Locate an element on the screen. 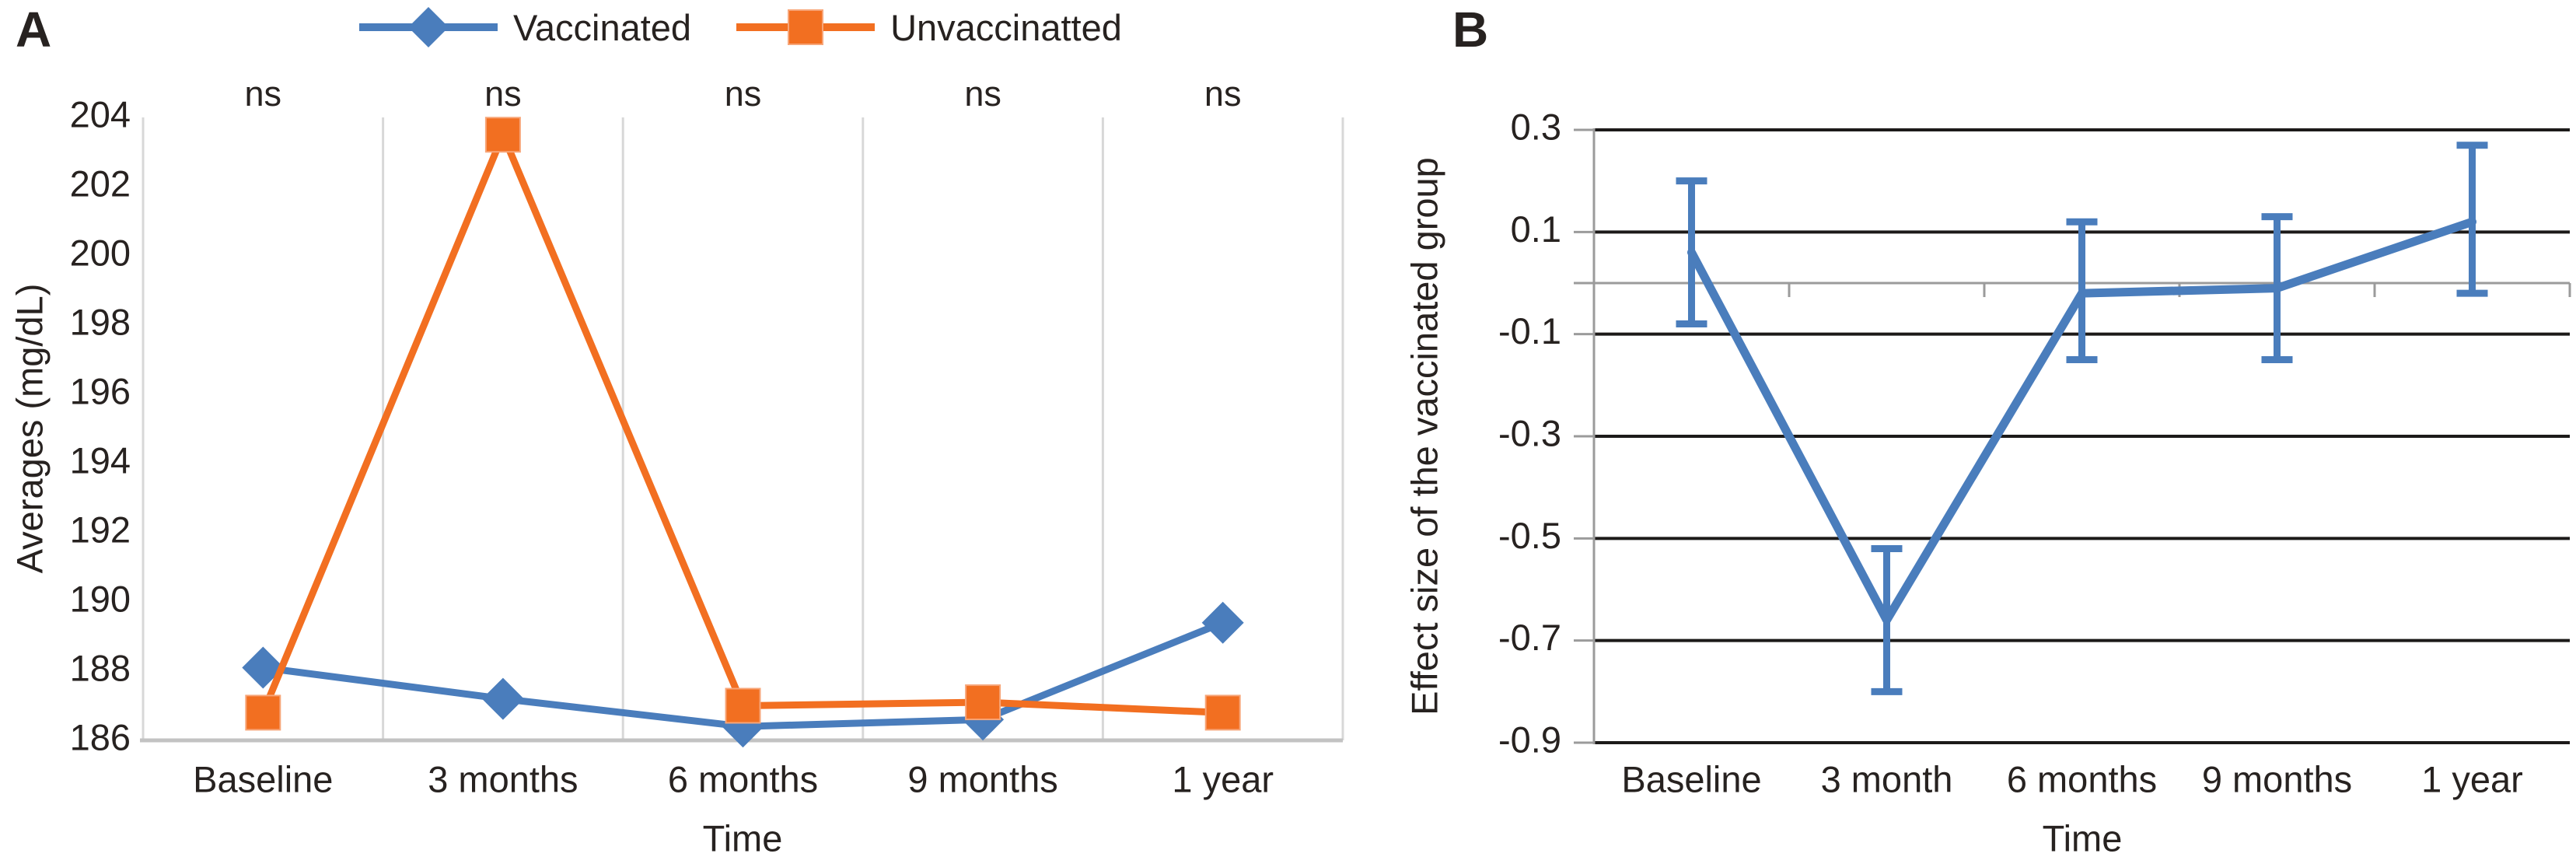  panel-a-x-category-label: 3 months is located at coordinates (503, 778).